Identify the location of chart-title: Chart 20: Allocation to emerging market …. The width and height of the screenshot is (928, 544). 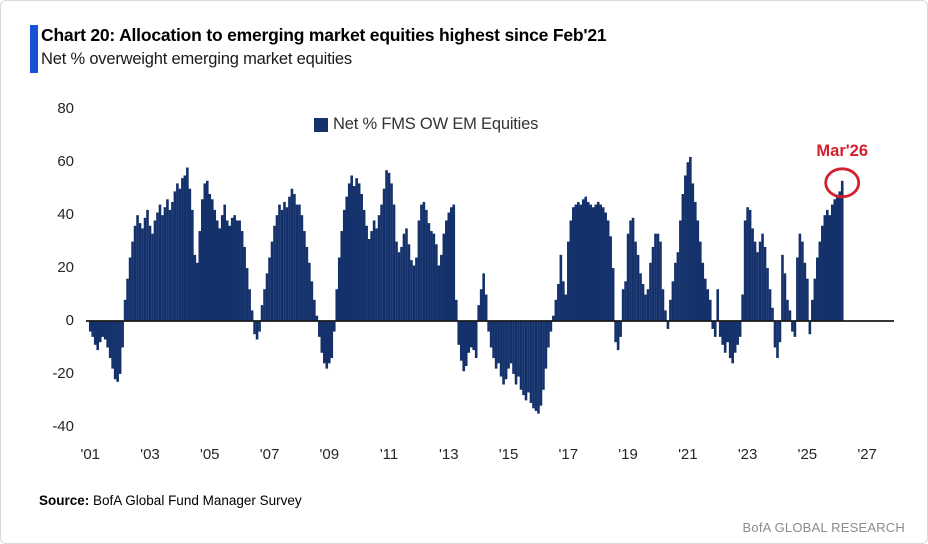
(324, 35).